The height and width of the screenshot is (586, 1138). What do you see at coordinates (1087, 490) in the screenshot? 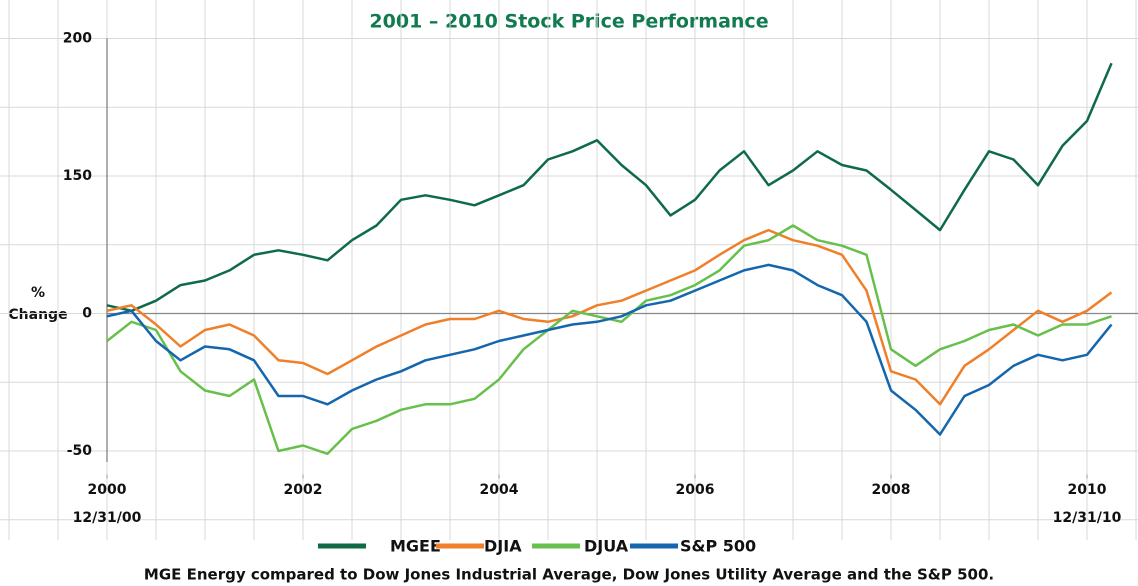
I see `x-tick-label: 2010` at bounding box center [1087, 490].